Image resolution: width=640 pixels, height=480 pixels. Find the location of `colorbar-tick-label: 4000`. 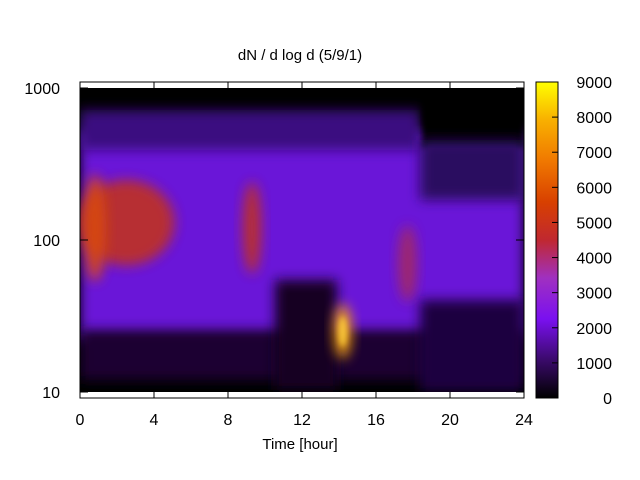

colorbar-tick-label: 4000 is located at coordinates (594, 259).